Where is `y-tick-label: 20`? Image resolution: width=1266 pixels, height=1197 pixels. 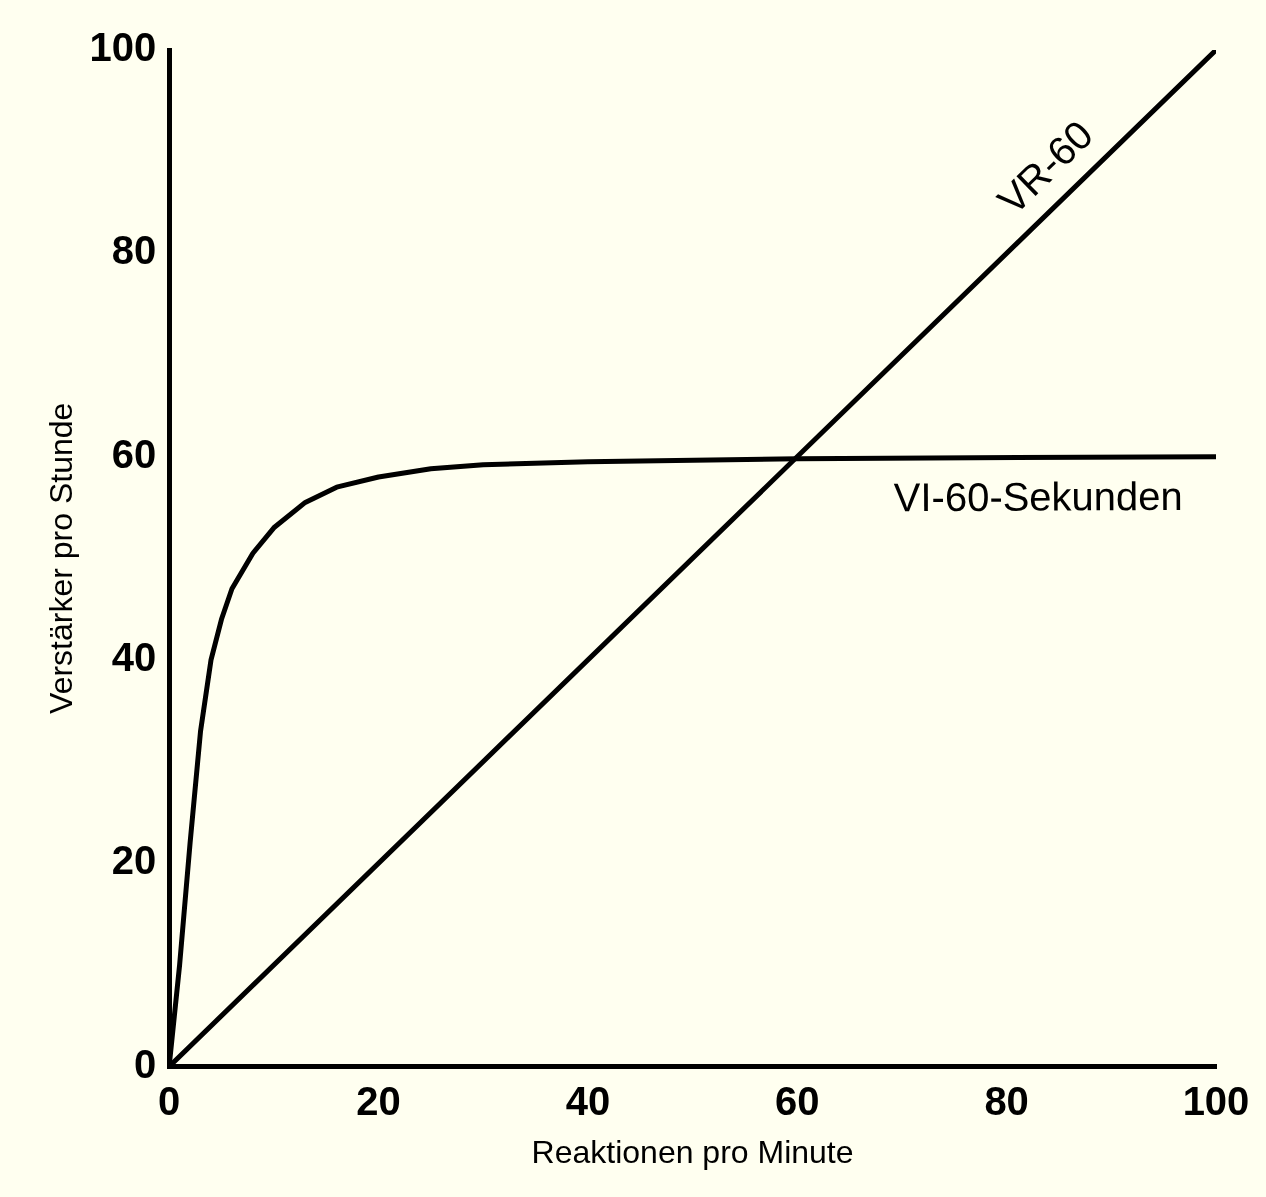 y-tick-label: 20 is located at coordinates (134, 860).